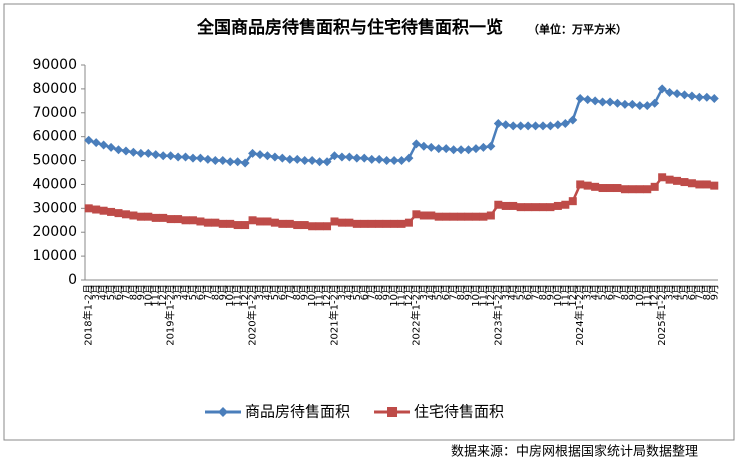 This screenshot has height=464, width=740. What do you see at coordinates (54, 137) in the screenshot?
I see `y-tick-label: 60000` at bounding box center [54, 137].